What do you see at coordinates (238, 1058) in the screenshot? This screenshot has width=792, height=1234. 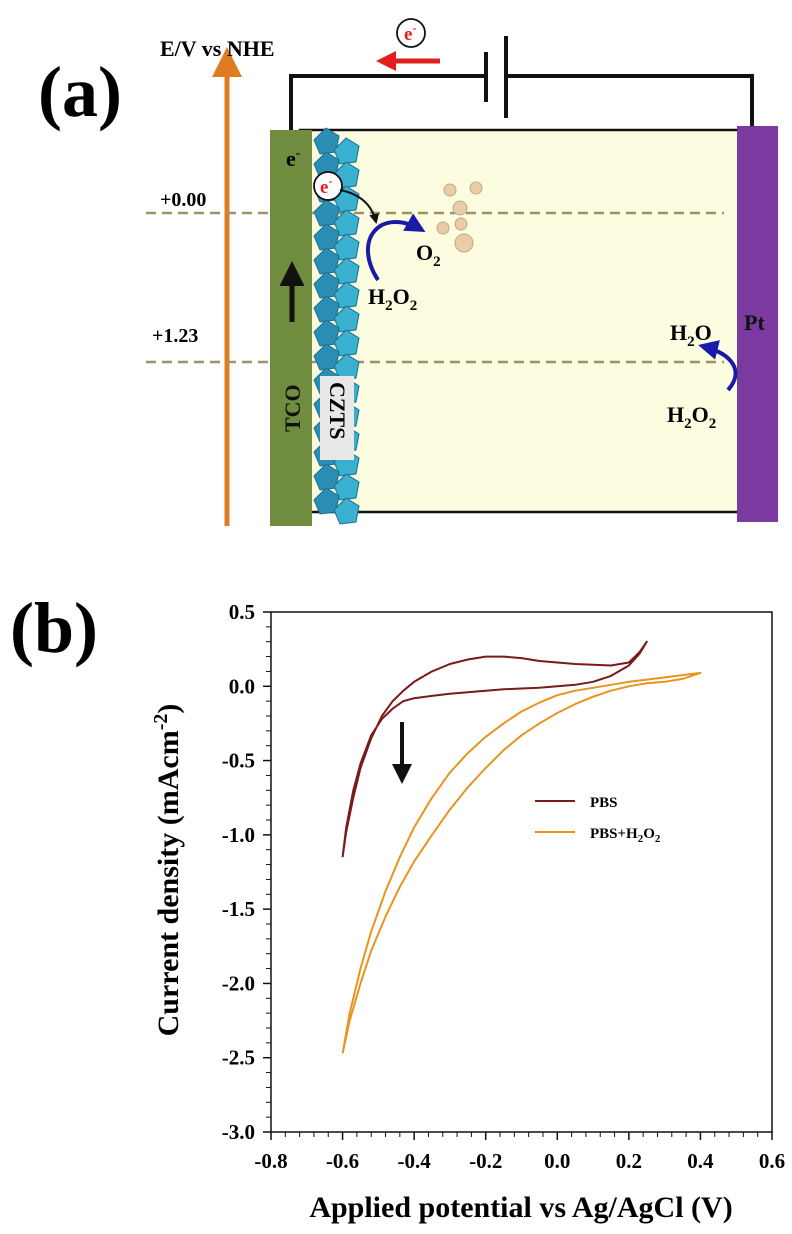 I see `y-tick-label: -2.5` at bounding box center [238, 1058].